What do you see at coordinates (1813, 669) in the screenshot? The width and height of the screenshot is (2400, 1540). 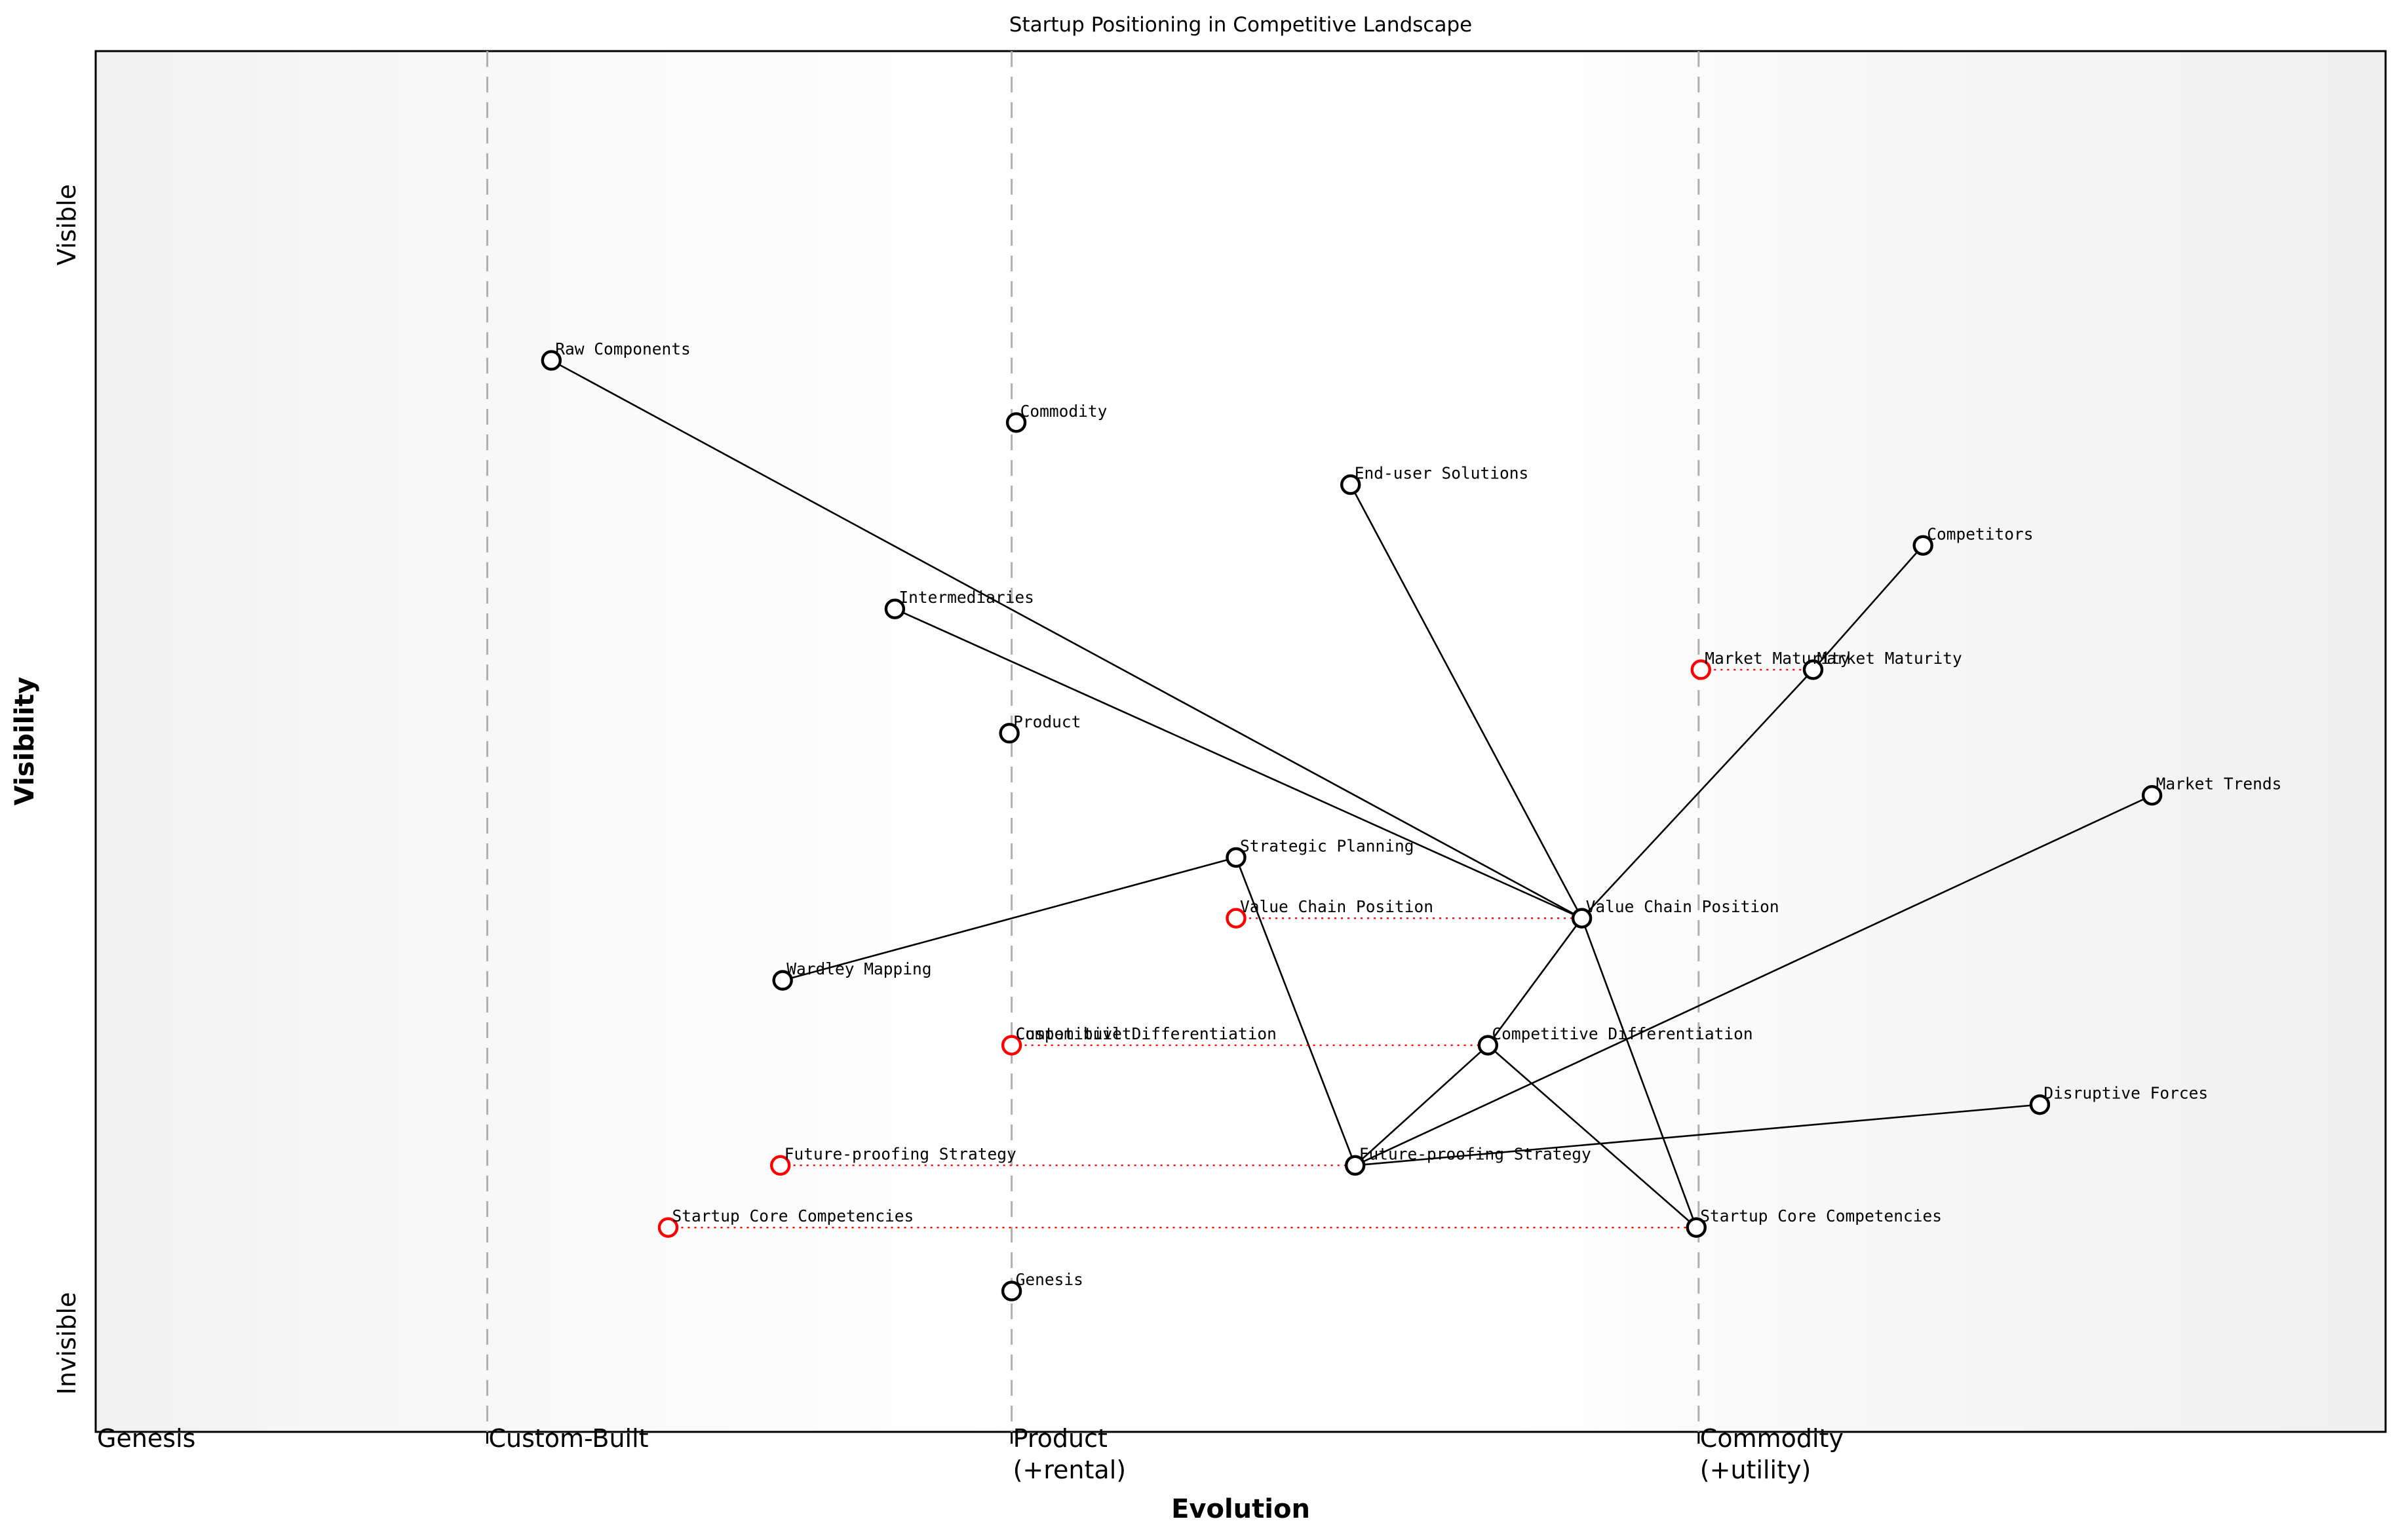 I see `node-market_maturity` at bounding box center [1813, 669].